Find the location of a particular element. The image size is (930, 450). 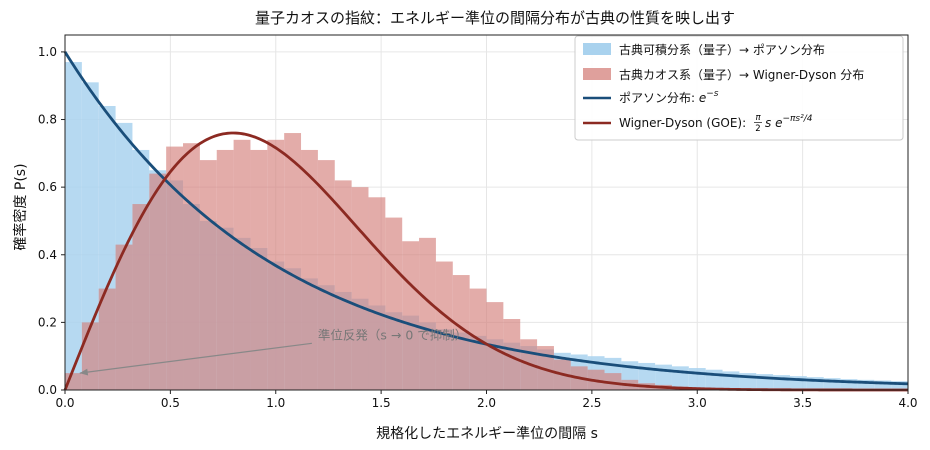

x-tick-label: 0.0 is located at coordinates (64, 403).